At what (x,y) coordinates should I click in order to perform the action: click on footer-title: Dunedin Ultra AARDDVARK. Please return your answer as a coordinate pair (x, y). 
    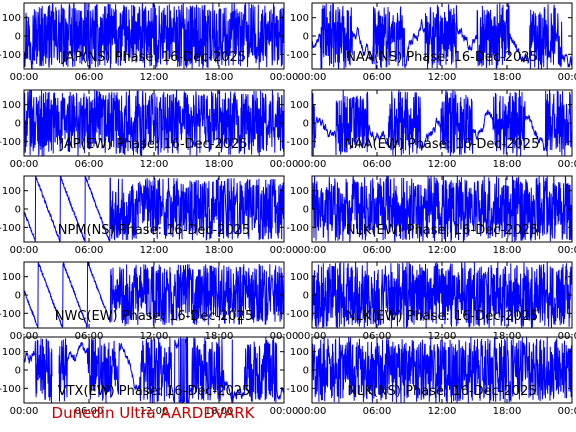
    Looking at the image, I should click on (153, 413).